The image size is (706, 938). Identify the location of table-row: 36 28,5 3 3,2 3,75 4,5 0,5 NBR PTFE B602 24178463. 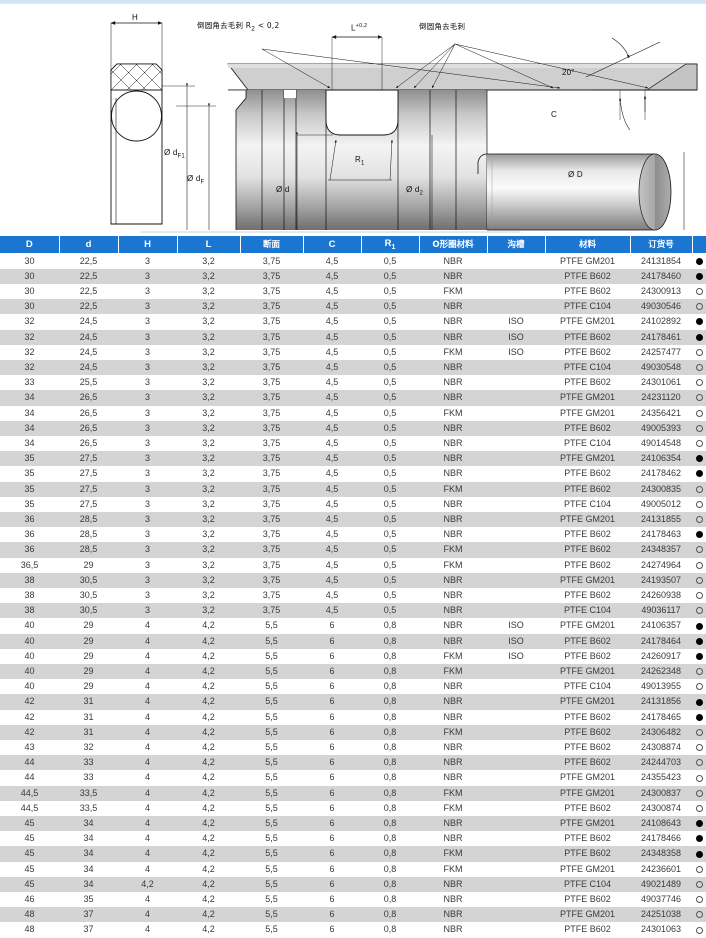
(353, 535).